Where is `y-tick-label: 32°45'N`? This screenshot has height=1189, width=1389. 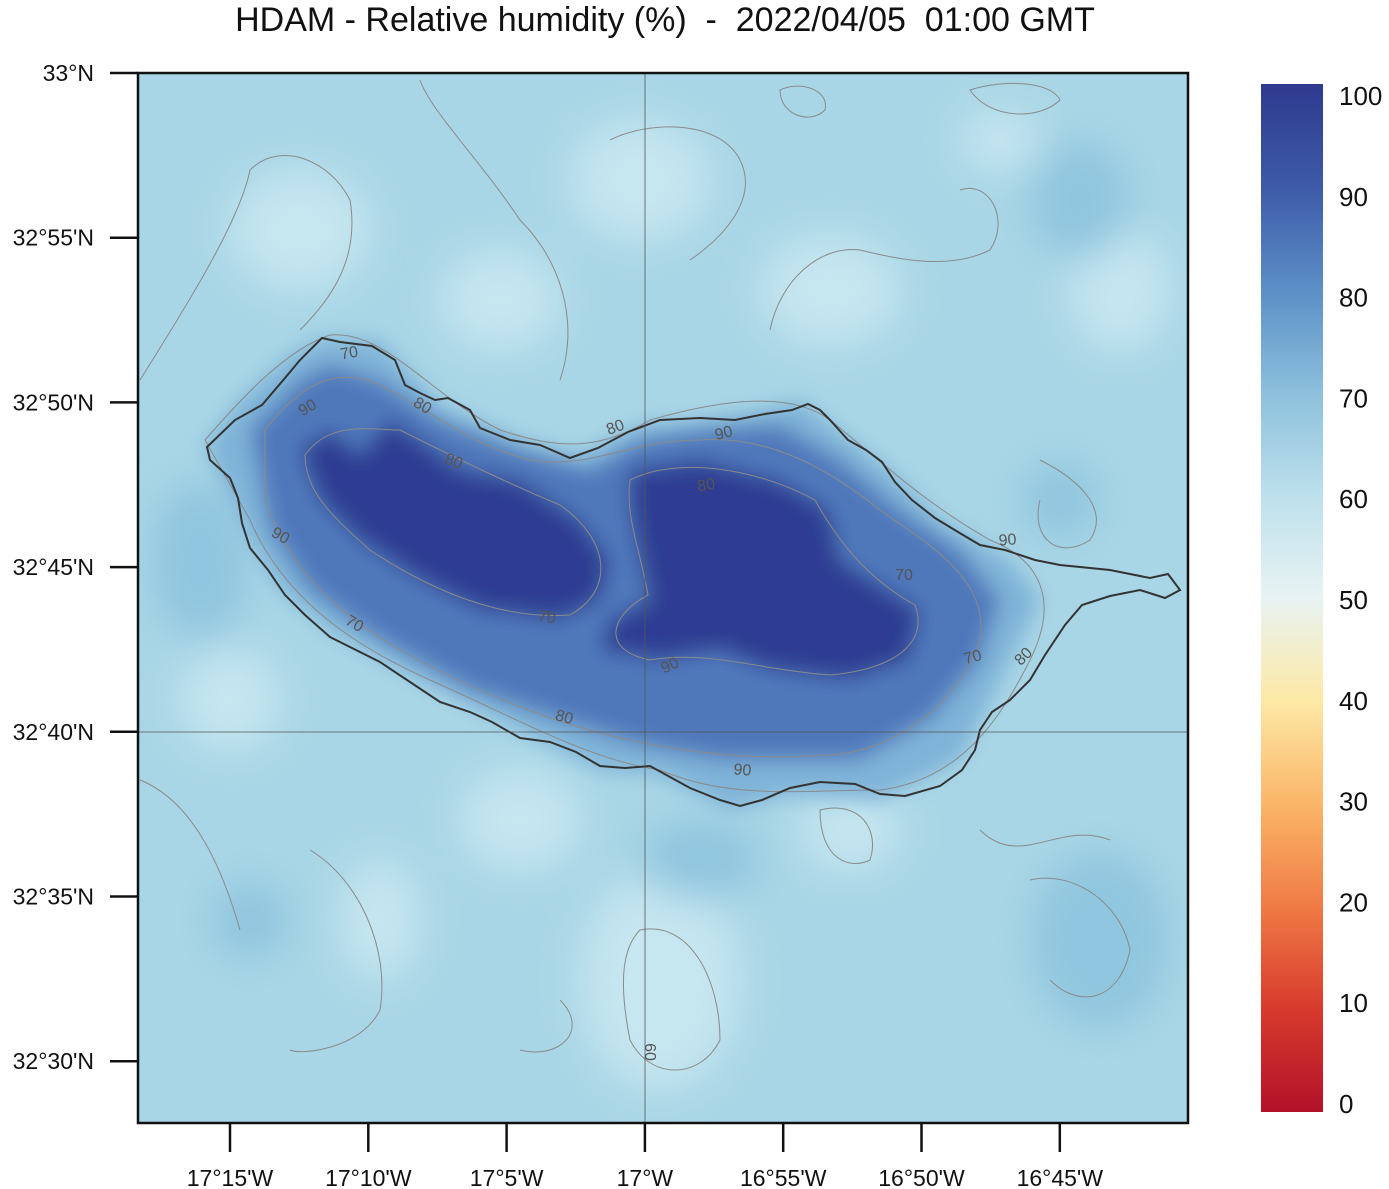
y-tick-label: 32°45'N is located at coordinates (53, 567).